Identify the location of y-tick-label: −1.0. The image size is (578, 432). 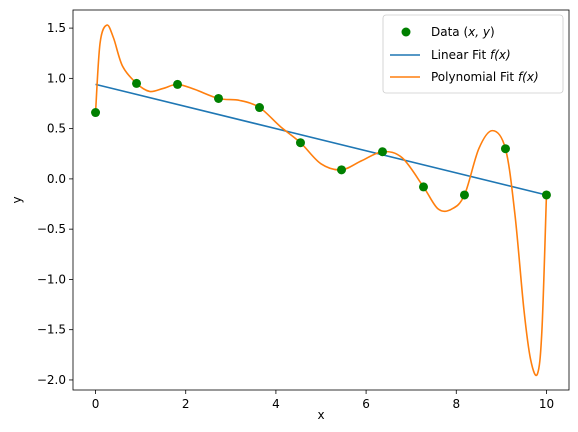
(51, 279).